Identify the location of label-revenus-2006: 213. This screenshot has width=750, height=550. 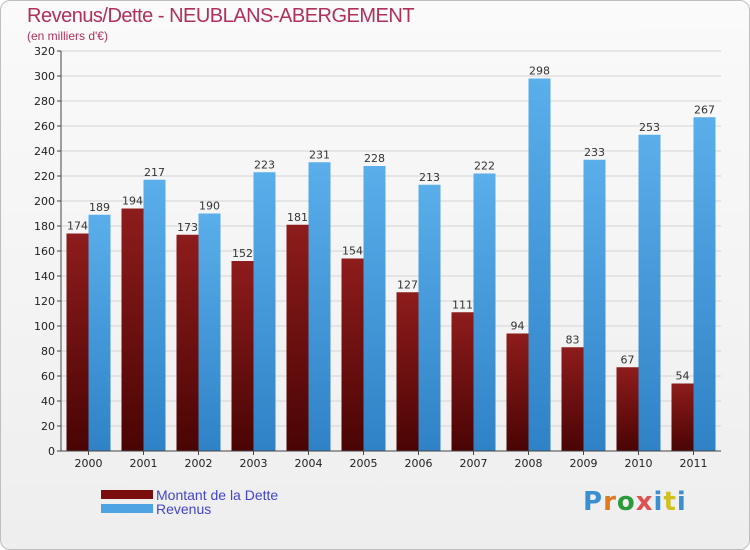
(429, 177).